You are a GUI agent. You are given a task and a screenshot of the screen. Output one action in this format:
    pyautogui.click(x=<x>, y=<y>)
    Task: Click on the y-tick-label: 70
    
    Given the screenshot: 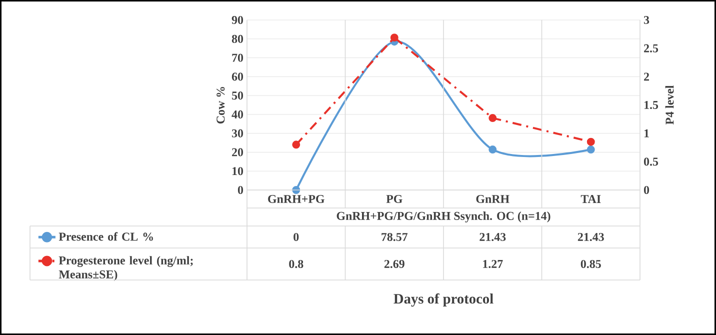 What is the action you would take?
    pyautogui.click(x=238, y=58)
    